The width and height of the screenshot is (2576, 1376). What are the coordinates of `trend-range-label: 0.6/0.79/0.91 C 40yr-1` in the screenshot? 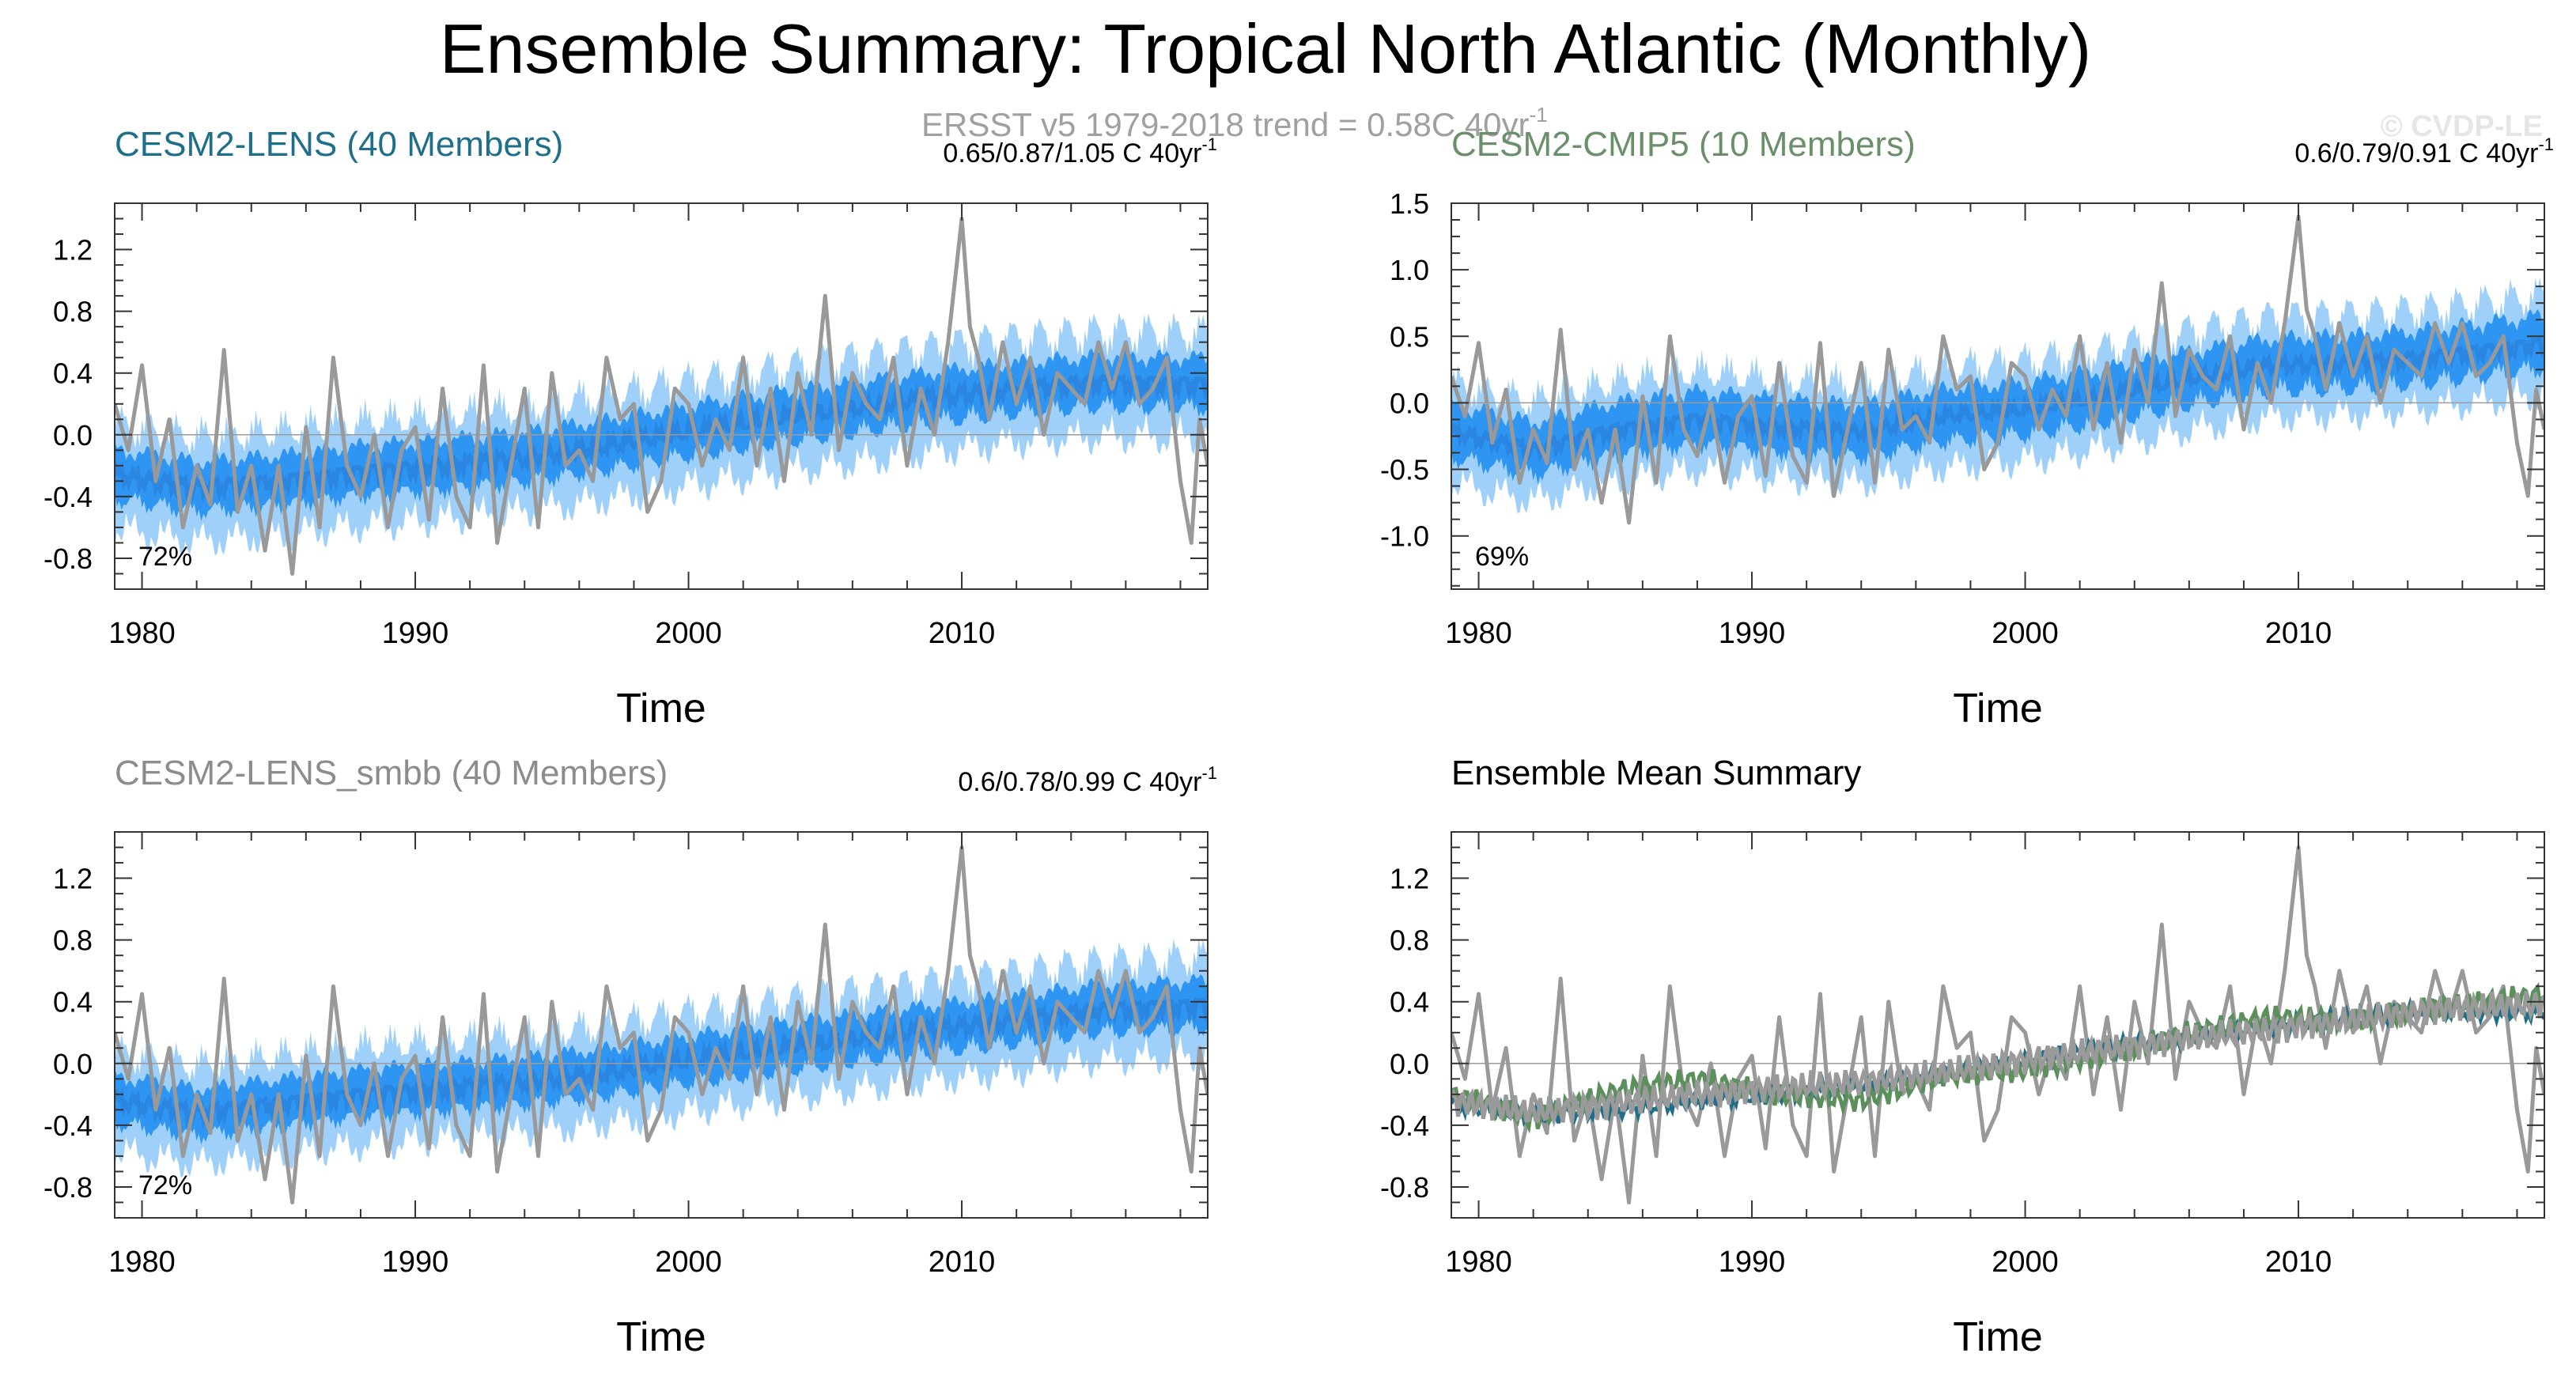 It's located at (2424, 151).